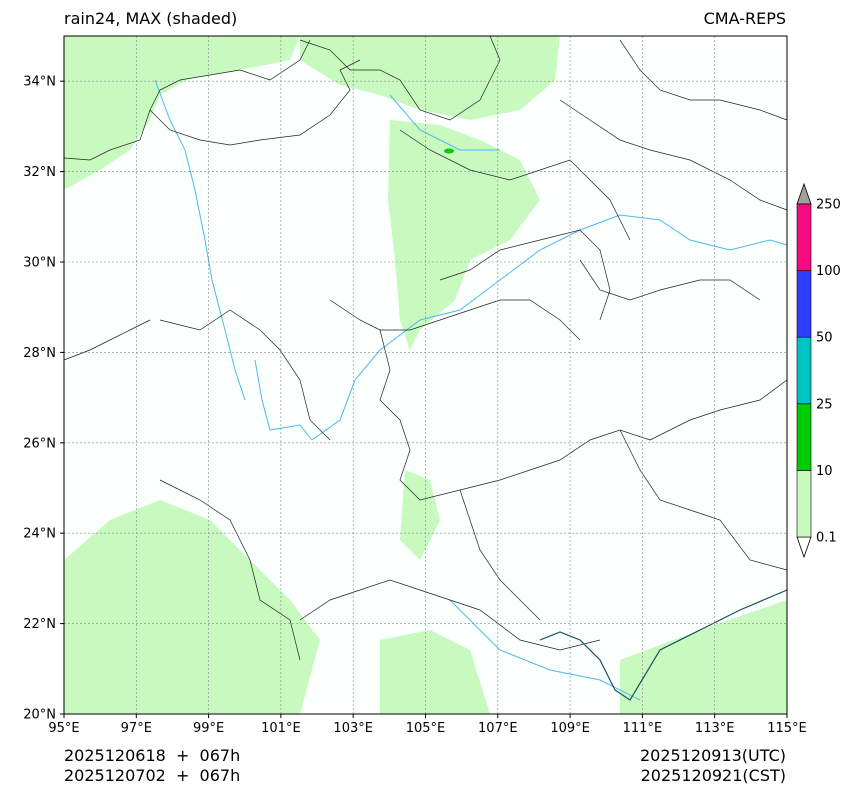  What do you see at coordinates (713, 775) in the screenshot?
I see `valid-time-cst: 2025120921(CST)` at bounding box center [713, 775].